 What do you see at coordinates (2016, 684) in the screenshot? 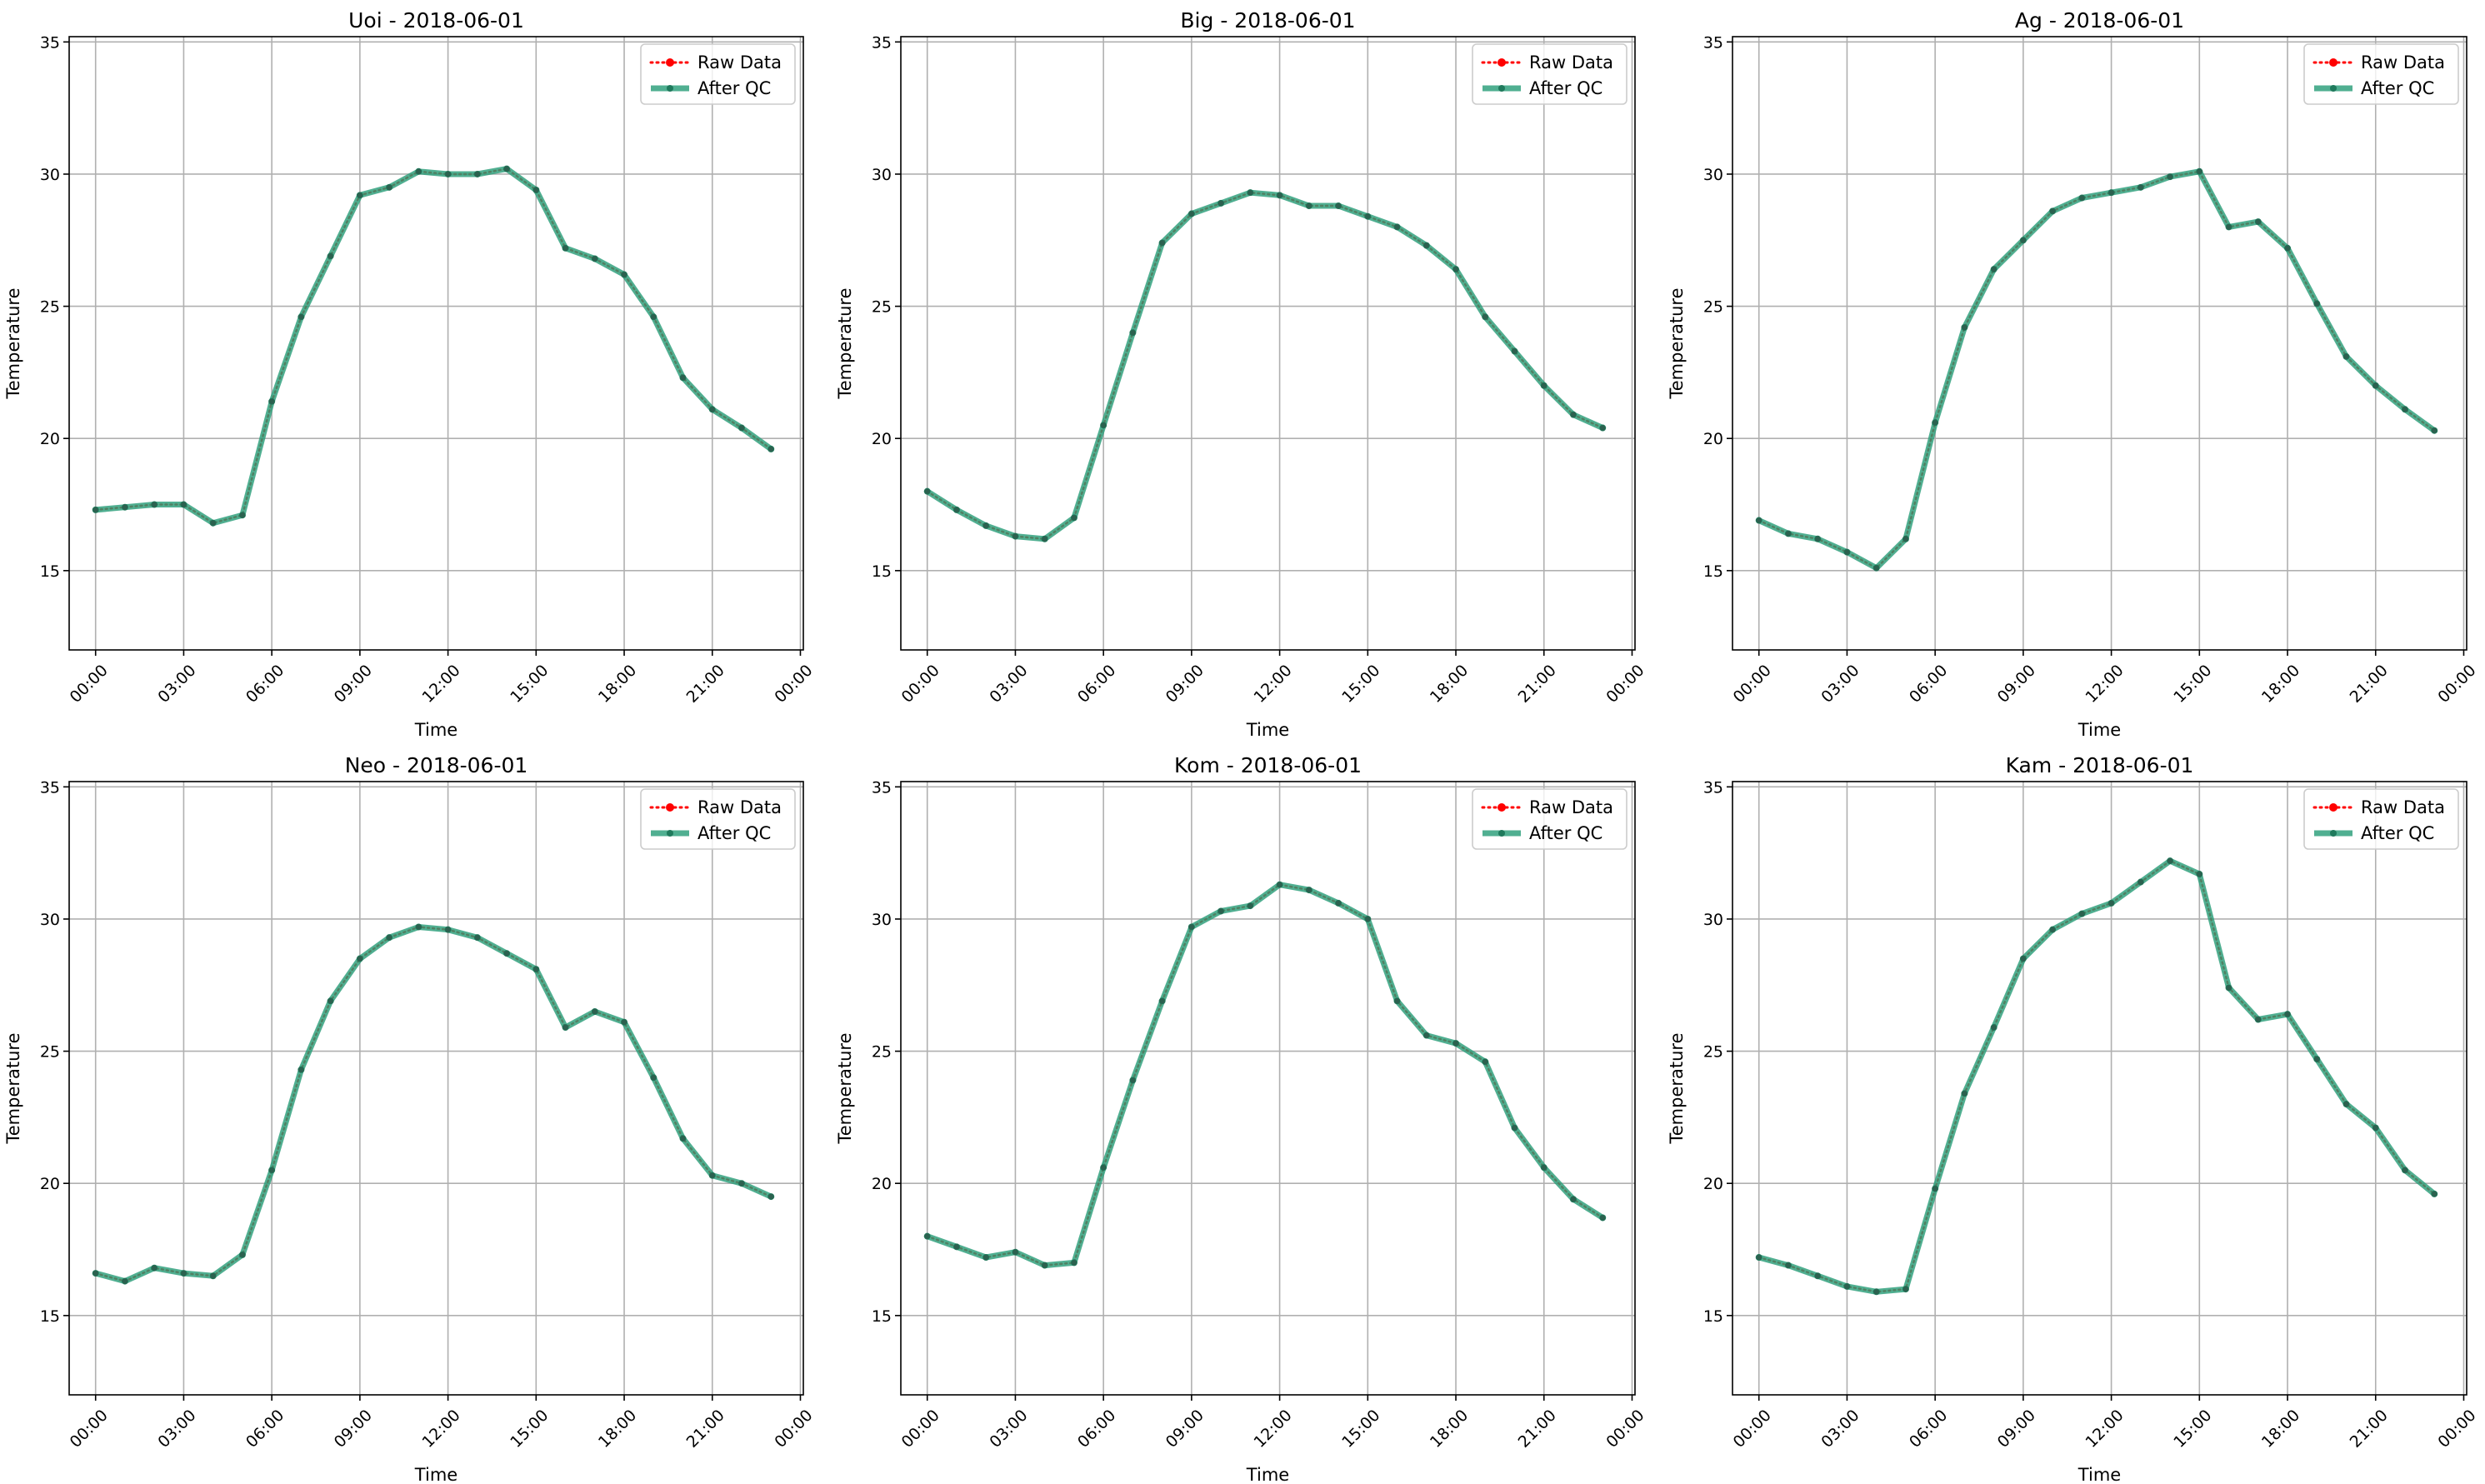
I see `x-tick-label: 09:00` at bounding box center [2016, 684].